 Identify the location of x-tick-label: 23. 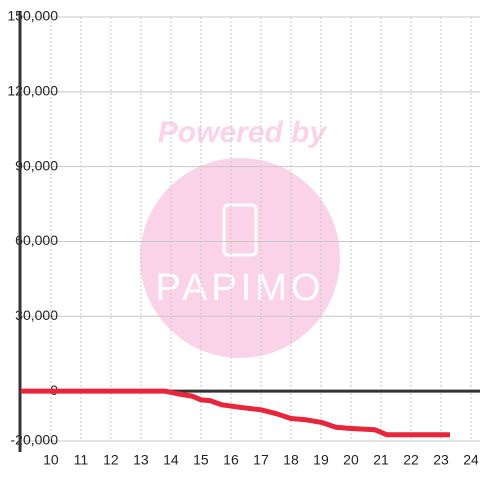
(441, 460).